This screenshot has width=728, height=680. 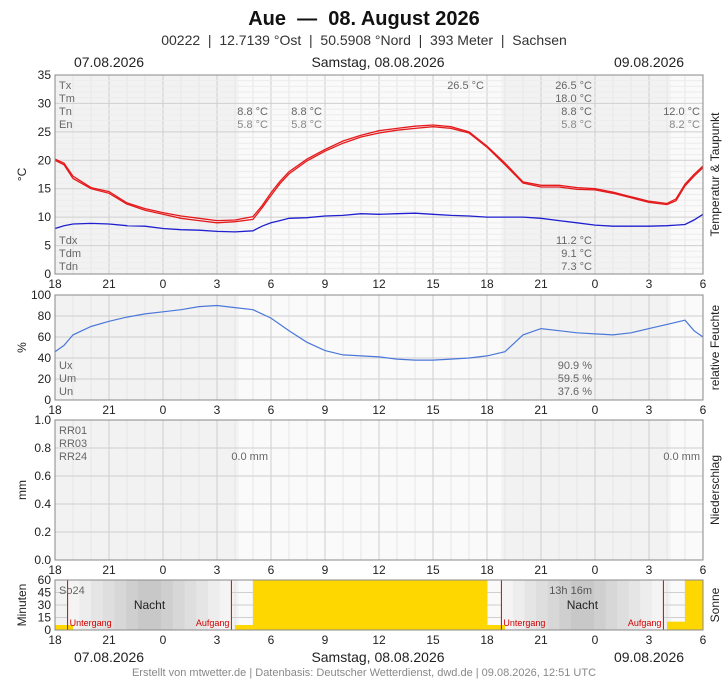 I want to click on chart-title: Aue — 08. August 2026, so click(x=364, y=19).